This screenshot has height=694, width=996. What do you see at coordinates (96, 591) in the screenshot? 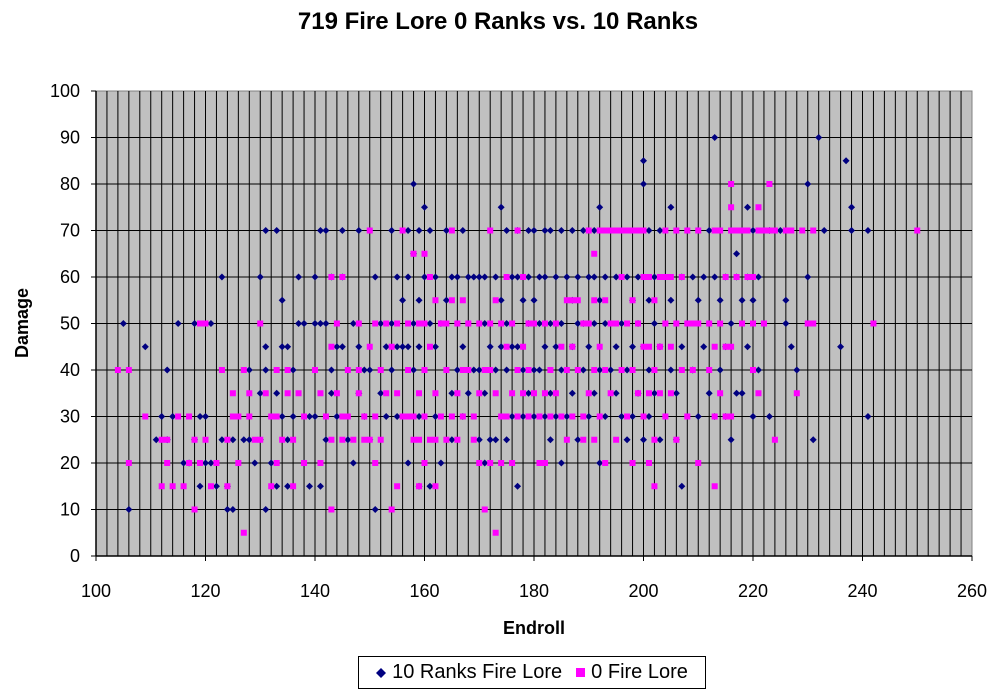
I see `x-tick-label: 100` at bounding box center [96, 591].